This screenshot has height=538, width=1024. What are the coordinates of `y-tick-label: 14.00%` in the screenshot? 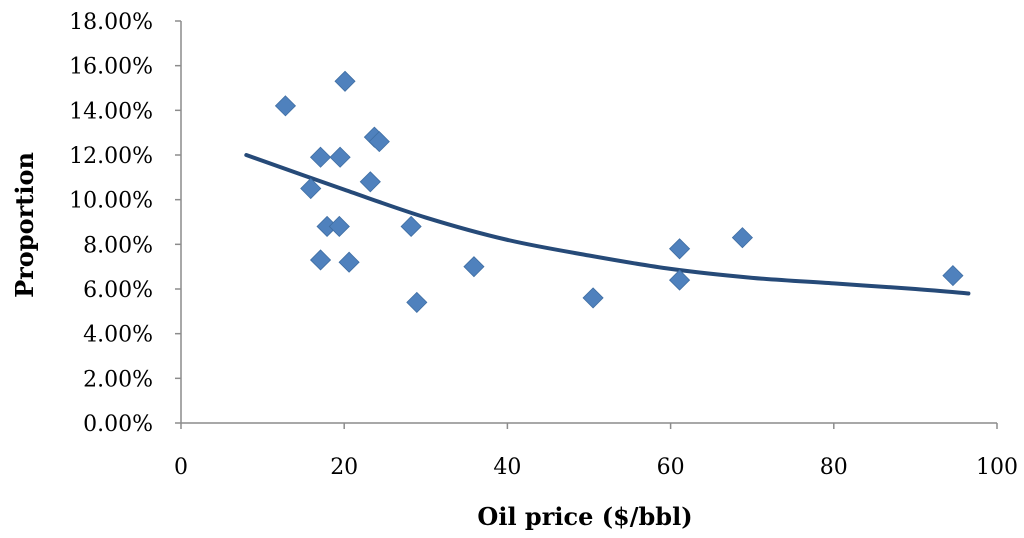 It's located at (111, 111).